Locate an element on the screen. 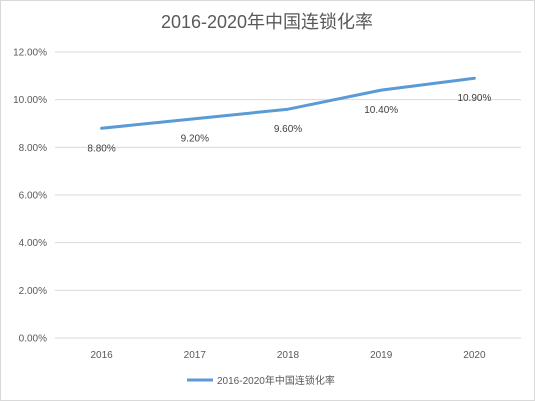 Image resolution: width=535 pixels, height=401 pixels. data-label: 8.80% is located at coordinates (101, 148).